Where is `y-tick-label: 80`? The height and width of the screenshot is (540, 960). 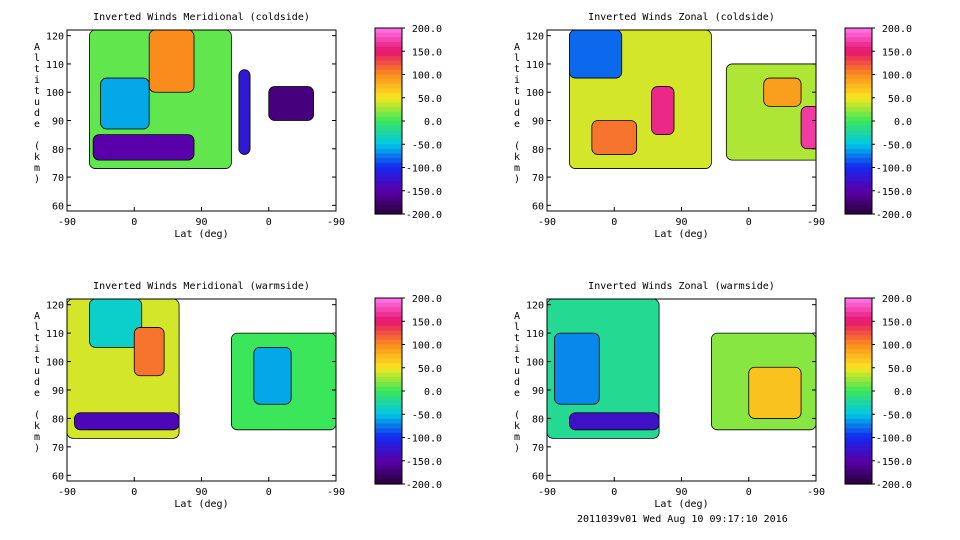
y-tick-label: 80 is located at coordinates (538, 150).